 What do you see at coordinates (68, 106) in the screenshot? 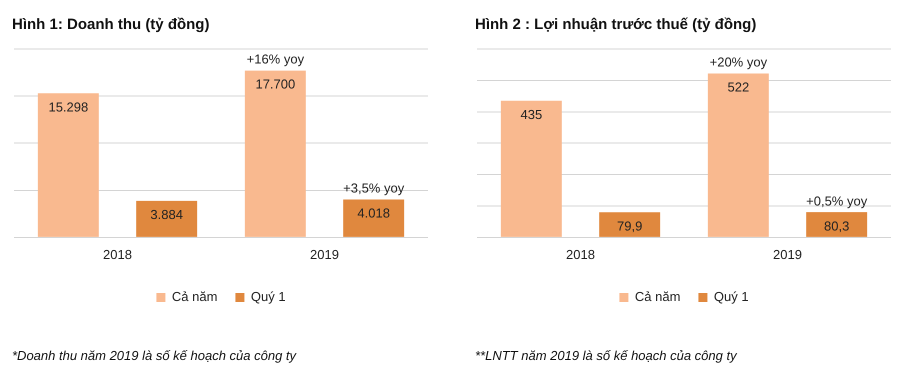
I see `data-label: 15.298` at bounding box center [68, 106].